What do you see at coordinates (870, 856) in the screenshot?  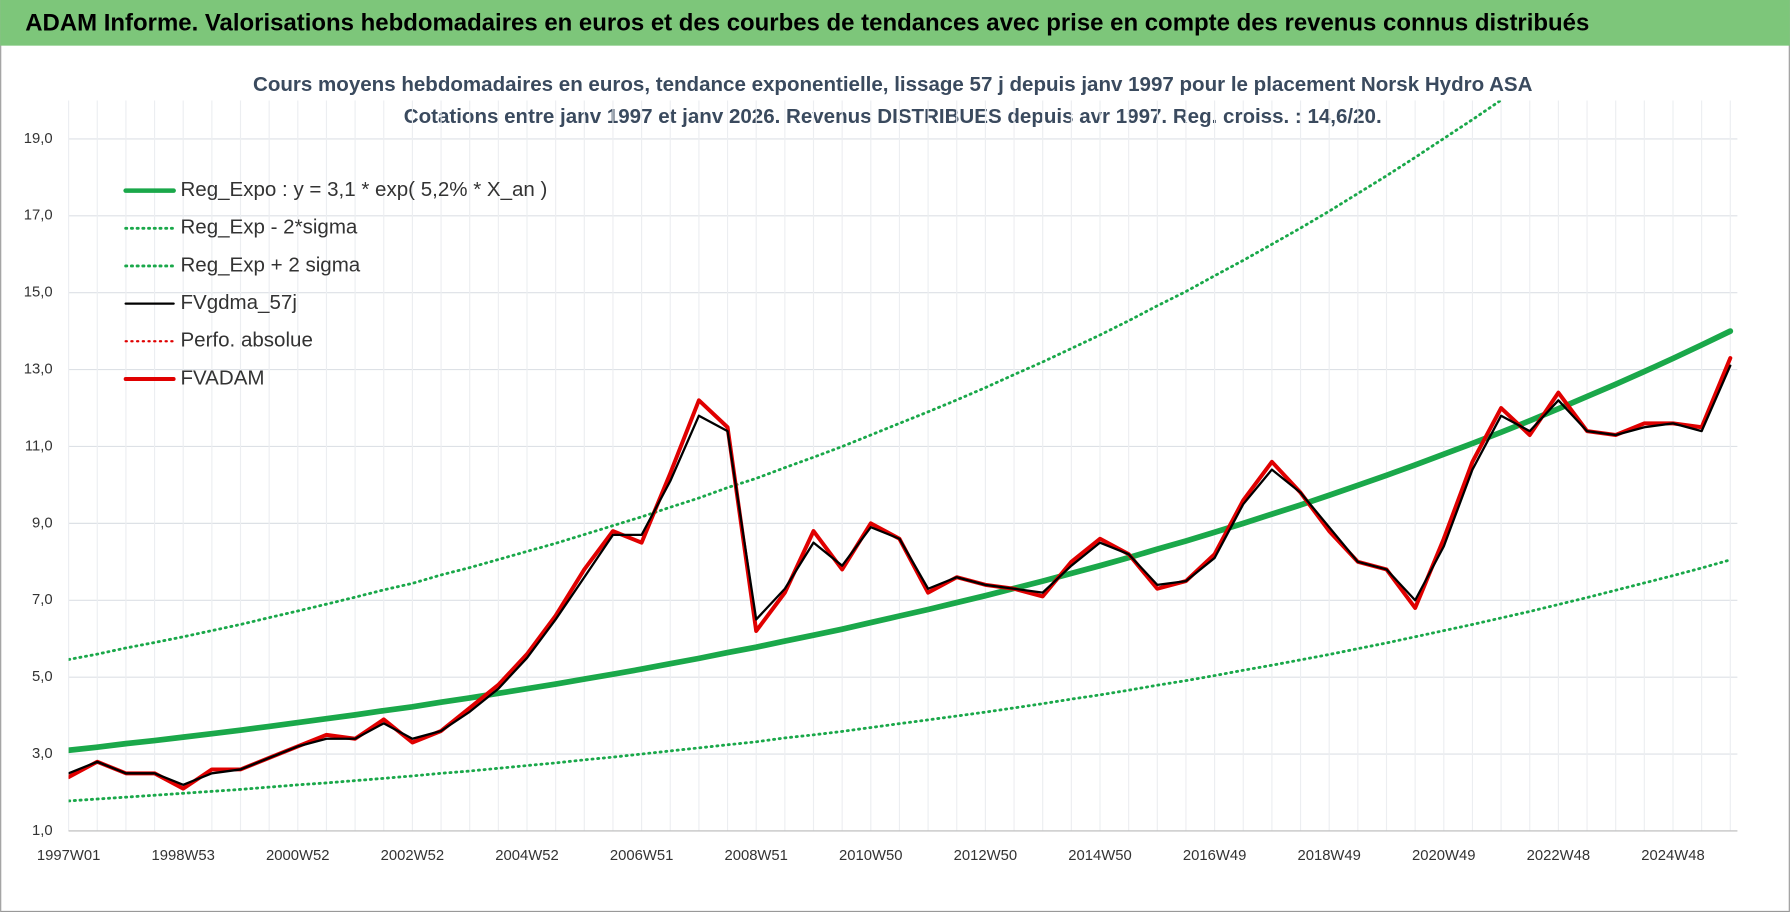 I see `x-tick-label: 2010W50` at bounding box center [870, 856].